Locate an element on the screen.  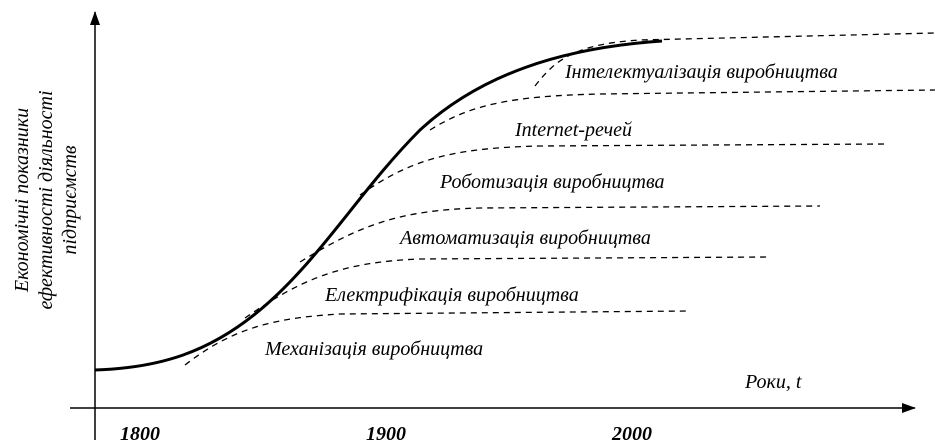
x-tick-label: 1900 is located at coordinates (386, 434).